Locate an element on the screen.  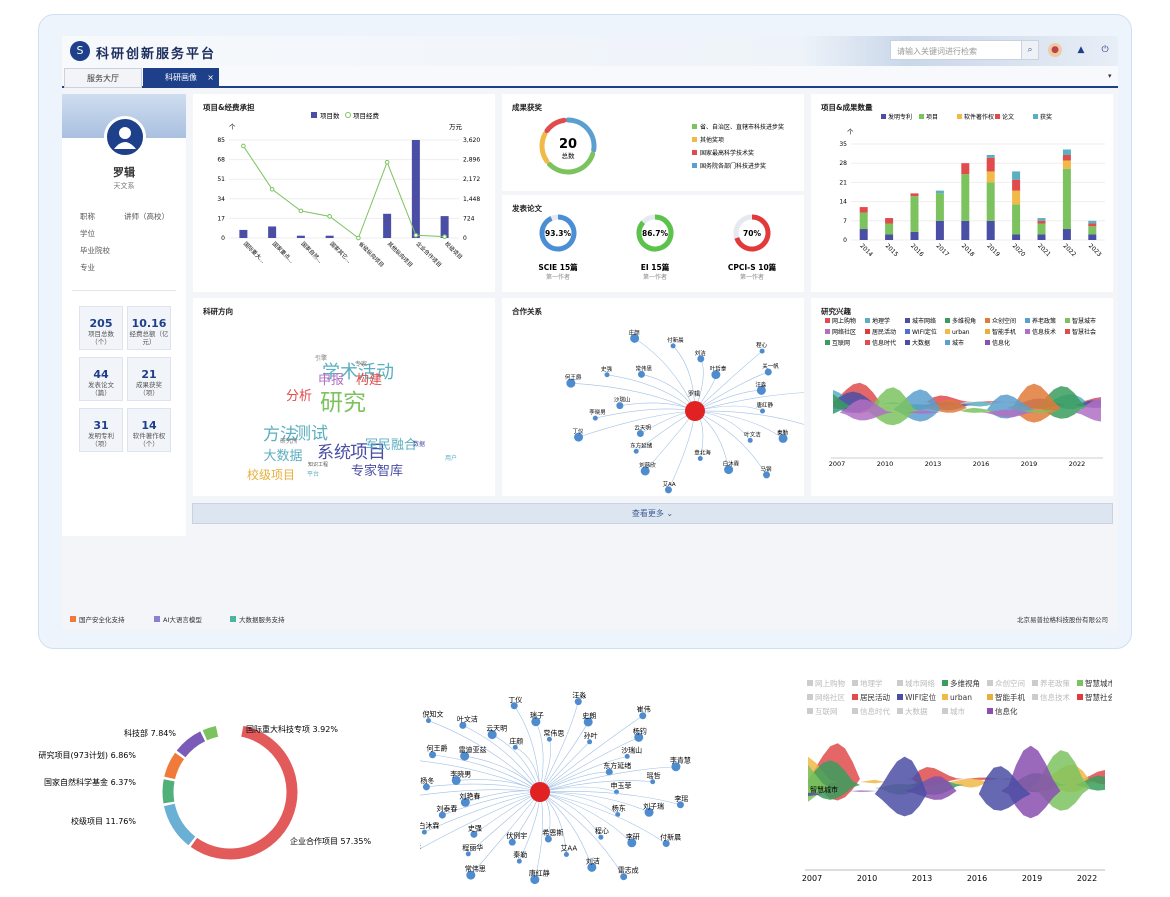
ring-progress is located at coordinates (655, 233).